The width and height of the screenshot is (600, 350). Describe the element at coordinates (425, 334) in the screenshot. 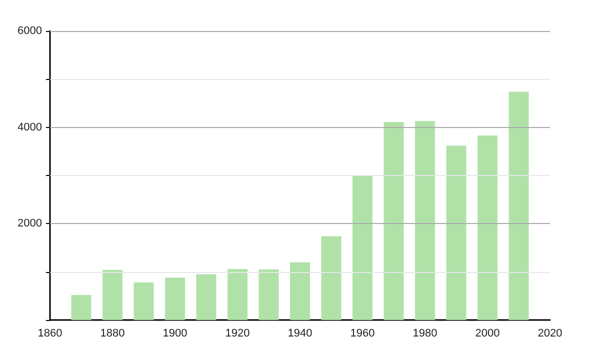

I see `x-tick-label: 1980` at that location.